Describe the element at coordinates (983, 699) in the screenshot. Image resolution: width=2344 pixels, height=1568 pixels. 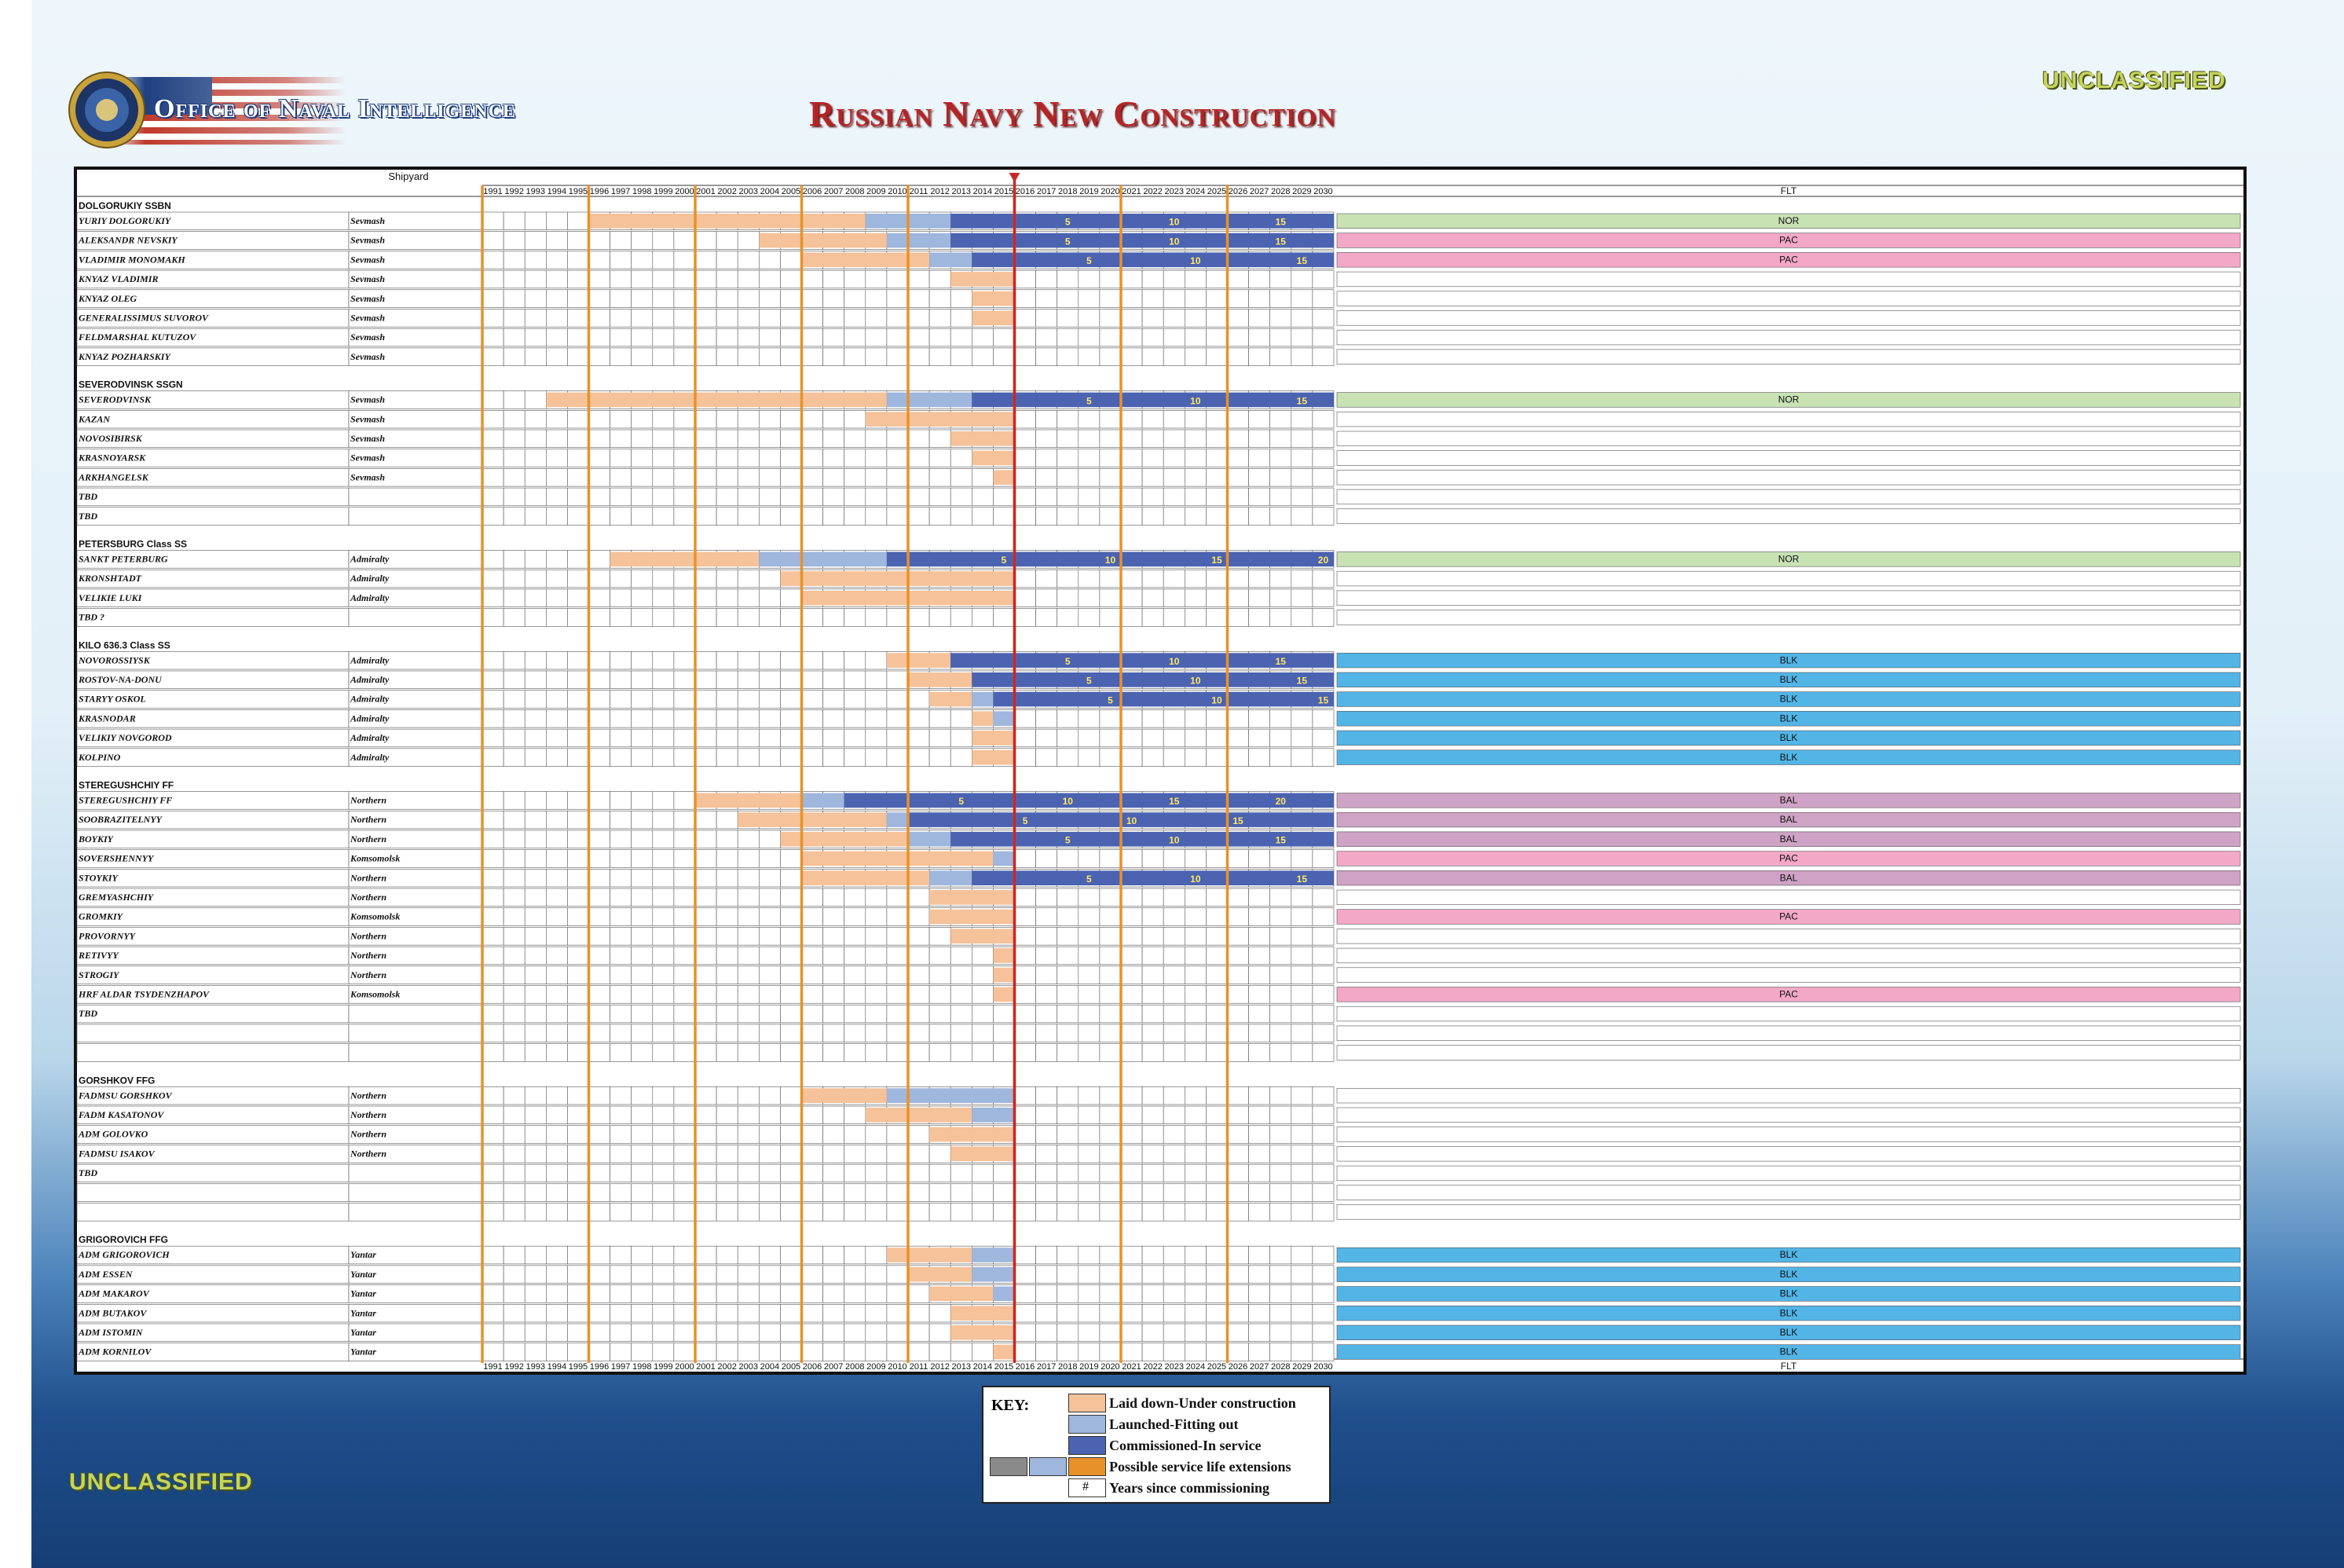
I see `bar-fitting-out` at that location.